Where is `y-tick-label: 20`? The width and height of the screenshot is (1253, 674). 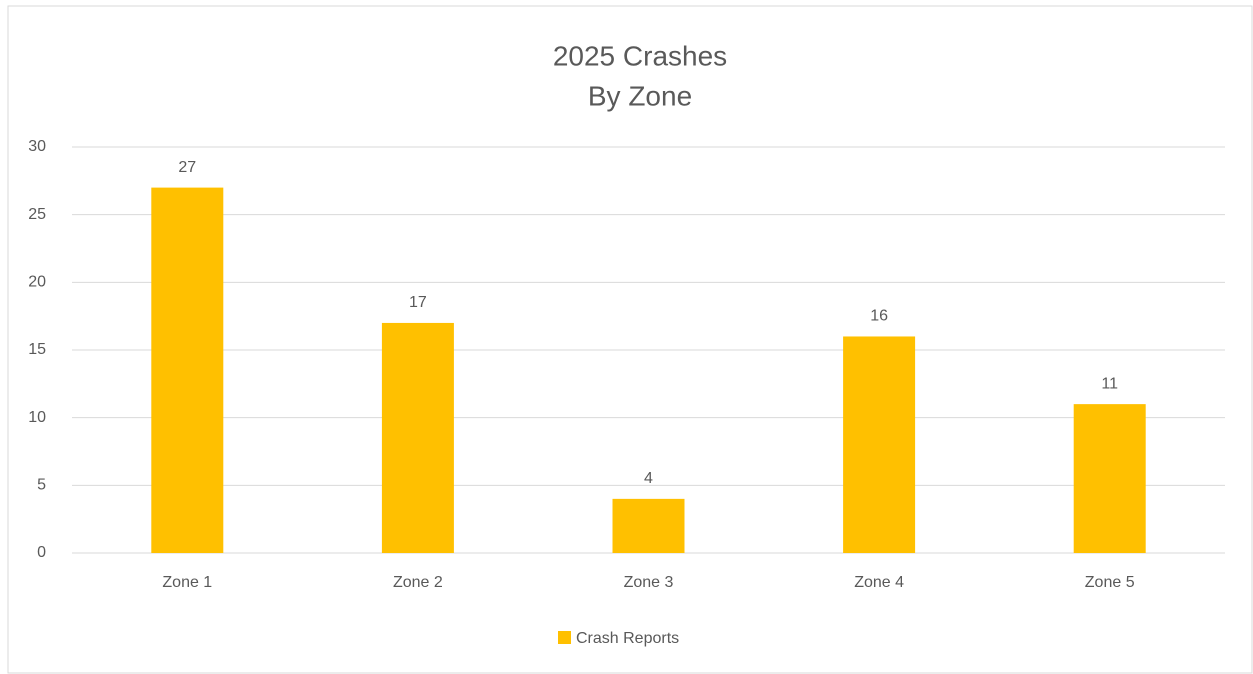
y-tick-label: 20 is located at coordinates (37, 282).